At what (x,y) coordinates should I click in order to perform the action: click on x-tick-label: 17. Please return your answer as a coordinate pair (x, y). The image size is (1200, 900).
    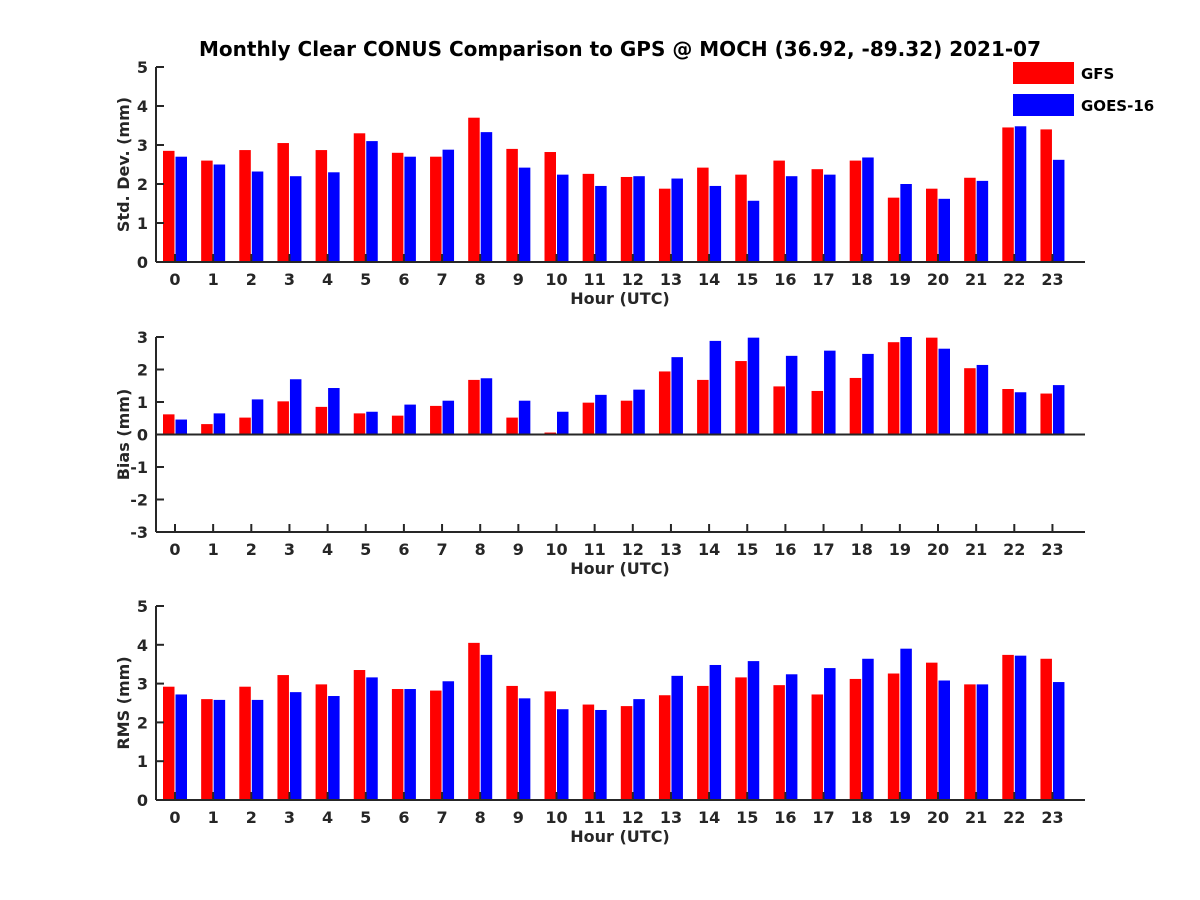
    Looking at the image, I should click on (823, 817).